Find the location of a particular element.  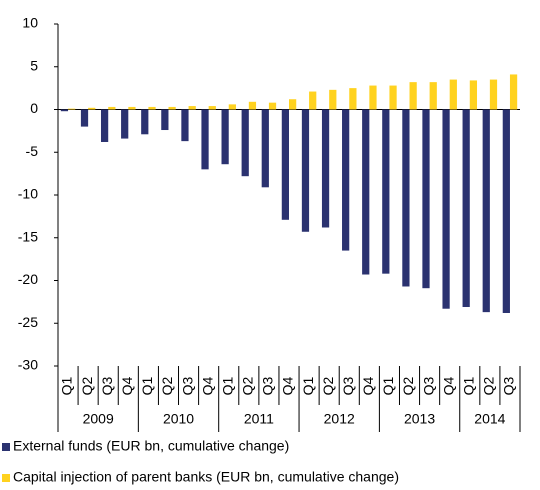

y-tick-label: -30 is located at coordinates (28, 365).